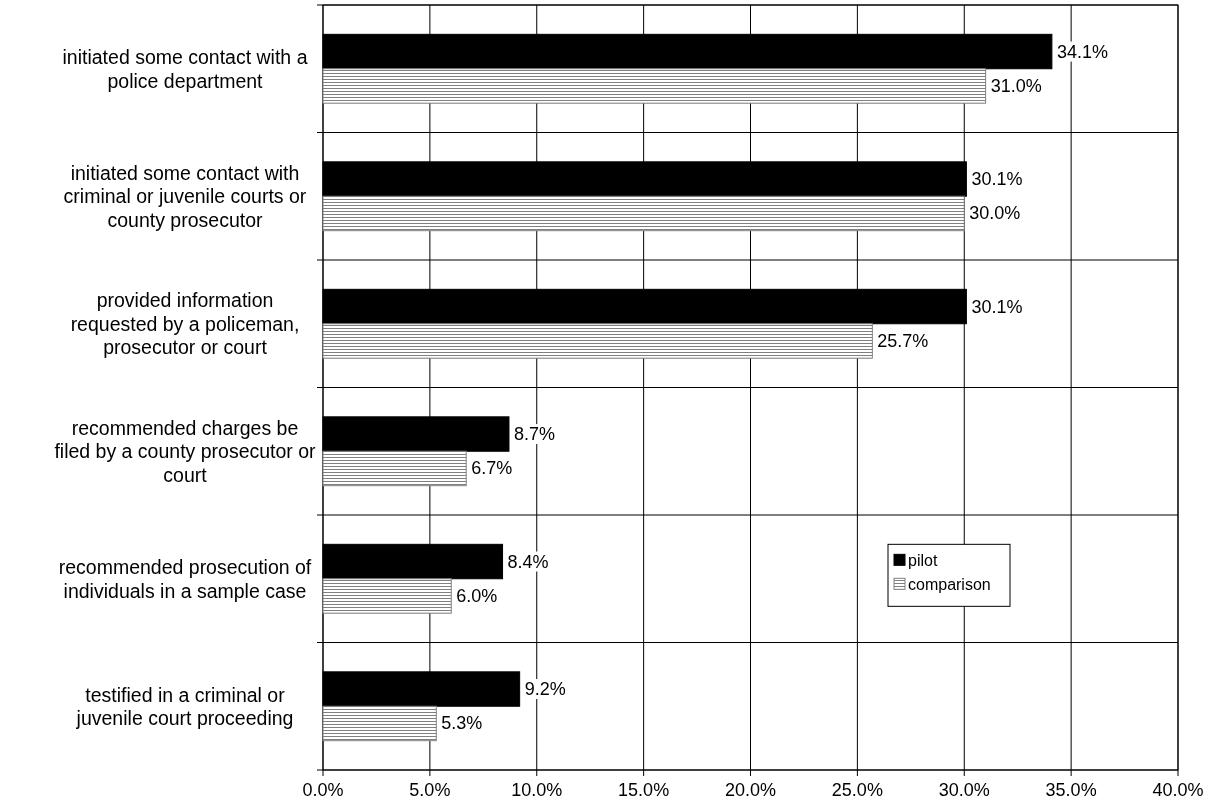 This screenshot has height=812, width=1217. What do you see at coordinates (644, 790) in the screenshot?
I see `x-tick-label: 15.0%` at bounding box center [644, 790].